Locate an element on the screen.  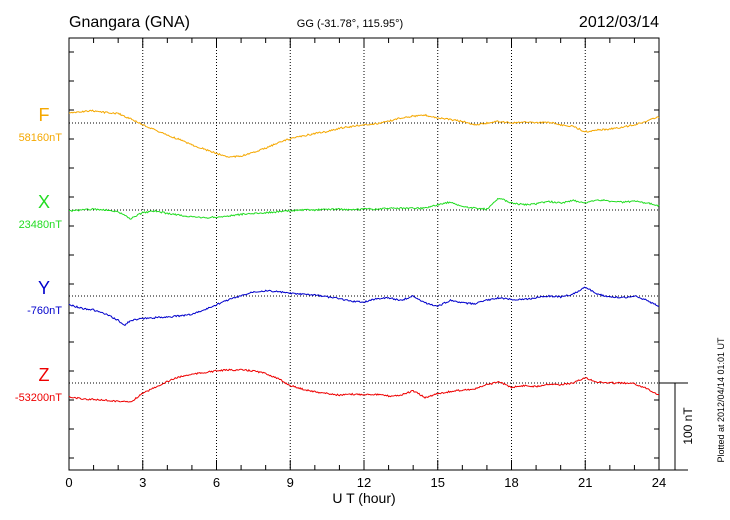
series-label-f: F is located at coordinates (44, 115).